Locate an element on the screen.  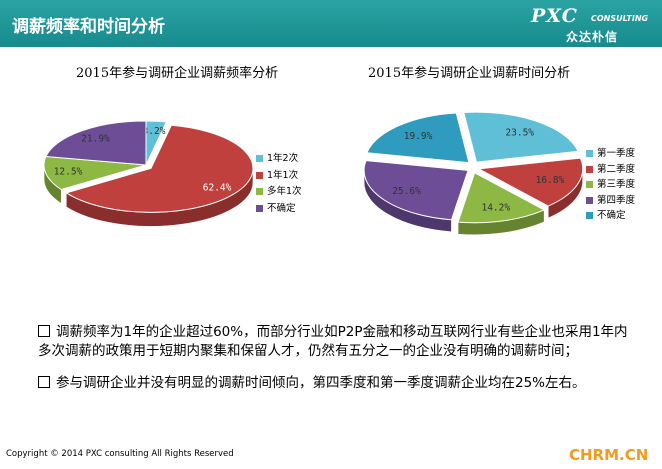
chrm-watermark: CHRM.CN is located at coordinates (609, 455).